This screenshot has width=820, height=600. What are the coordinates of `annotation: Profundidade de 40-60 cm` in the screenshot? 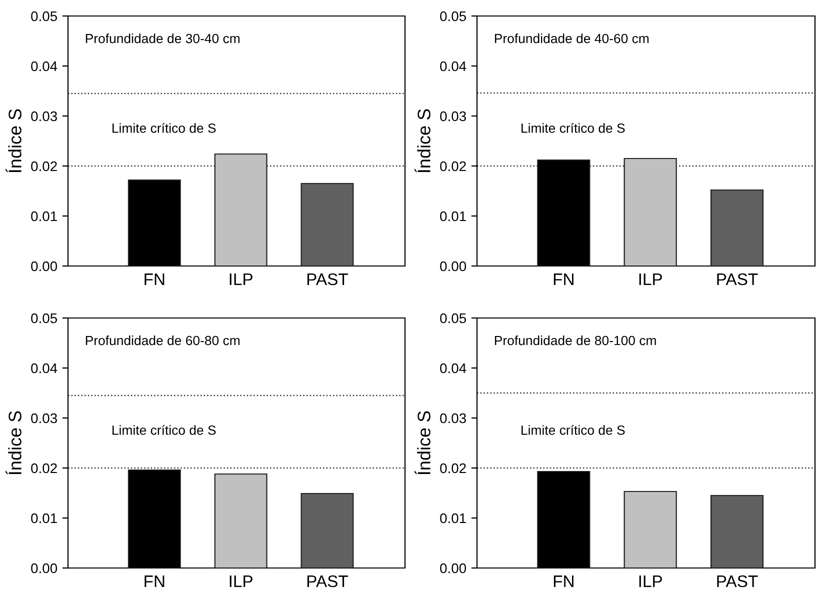 It's located at (571, 39).